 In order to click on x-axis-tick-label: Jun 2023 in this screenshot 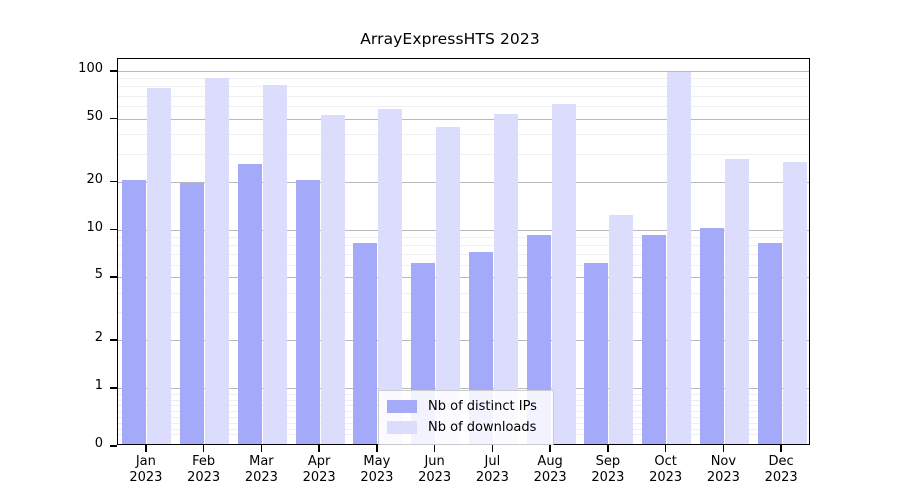, I will do `click(435, 470)`.